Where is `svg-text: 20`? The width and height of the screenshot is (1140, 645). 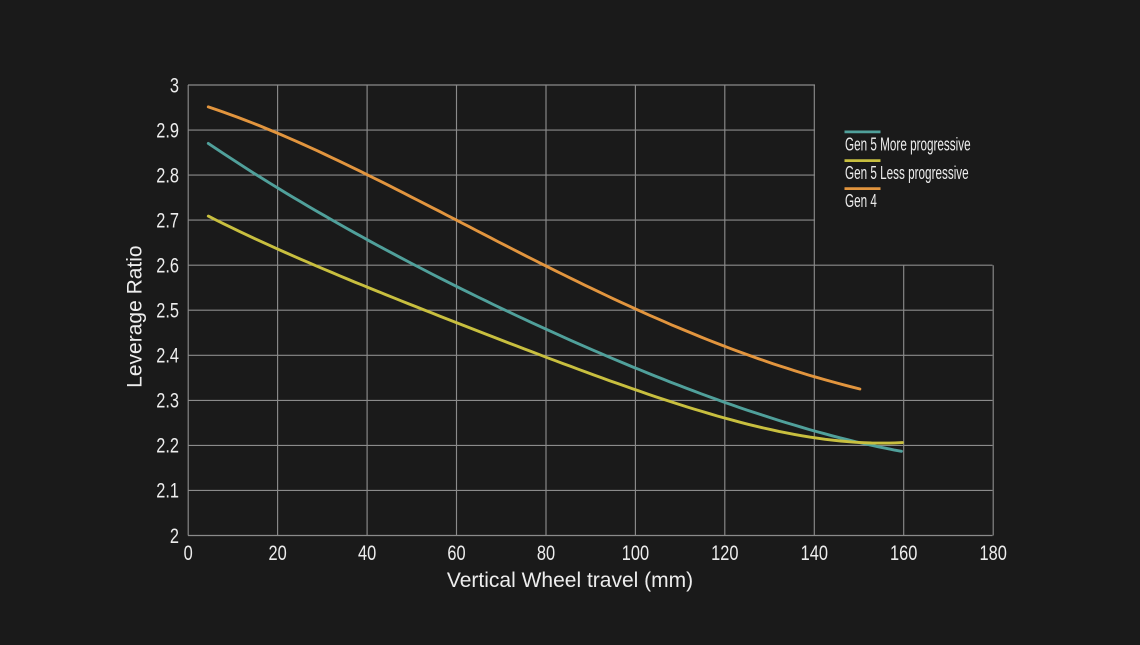
svg-text: 20 is located at coordinates (277, 552).